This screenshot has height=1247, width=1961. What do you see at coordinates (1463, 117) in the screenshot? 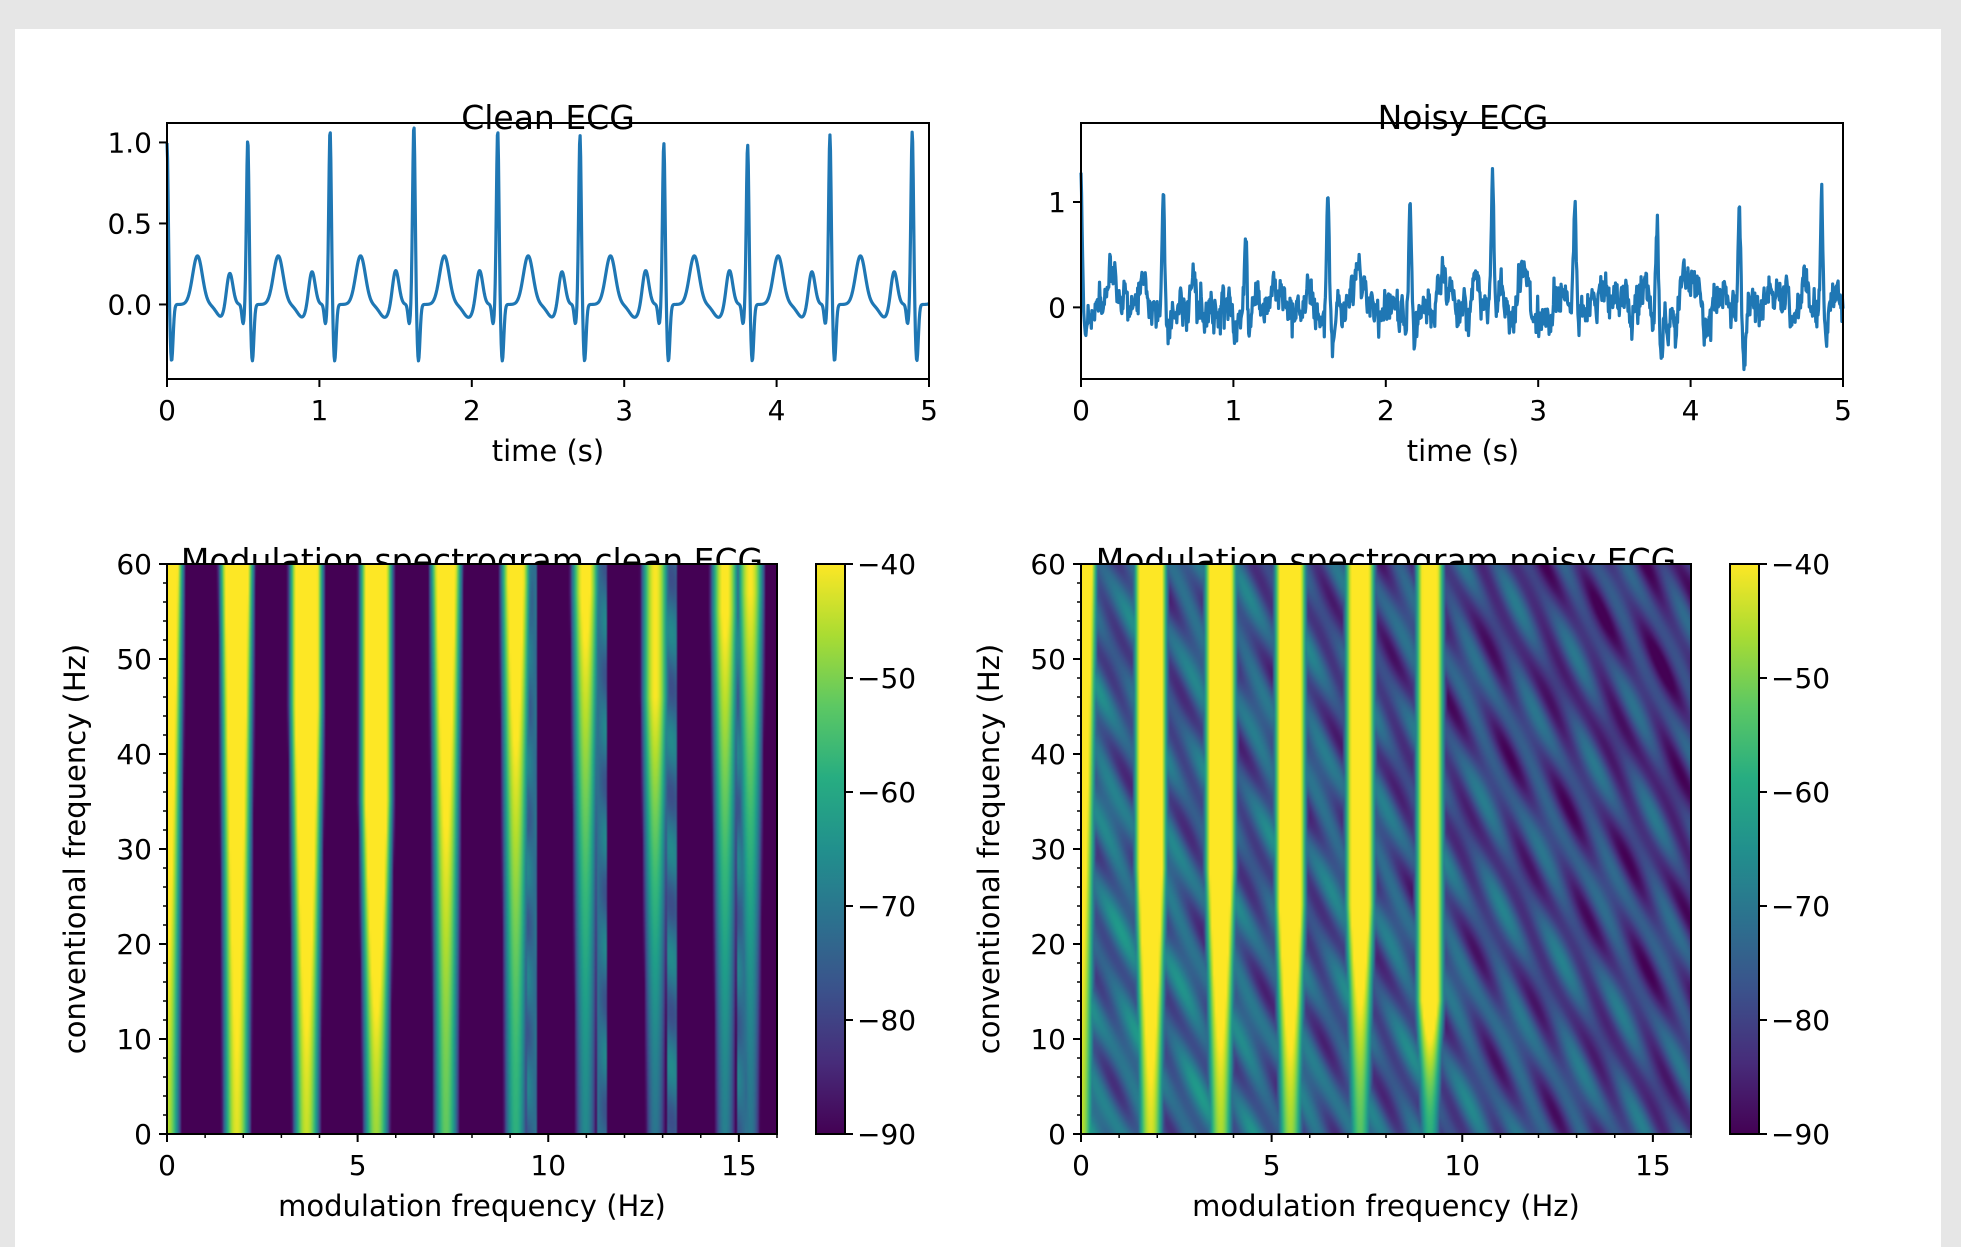
I see `chart-title: Noisy ECG` at bounding box center [1463, 117].